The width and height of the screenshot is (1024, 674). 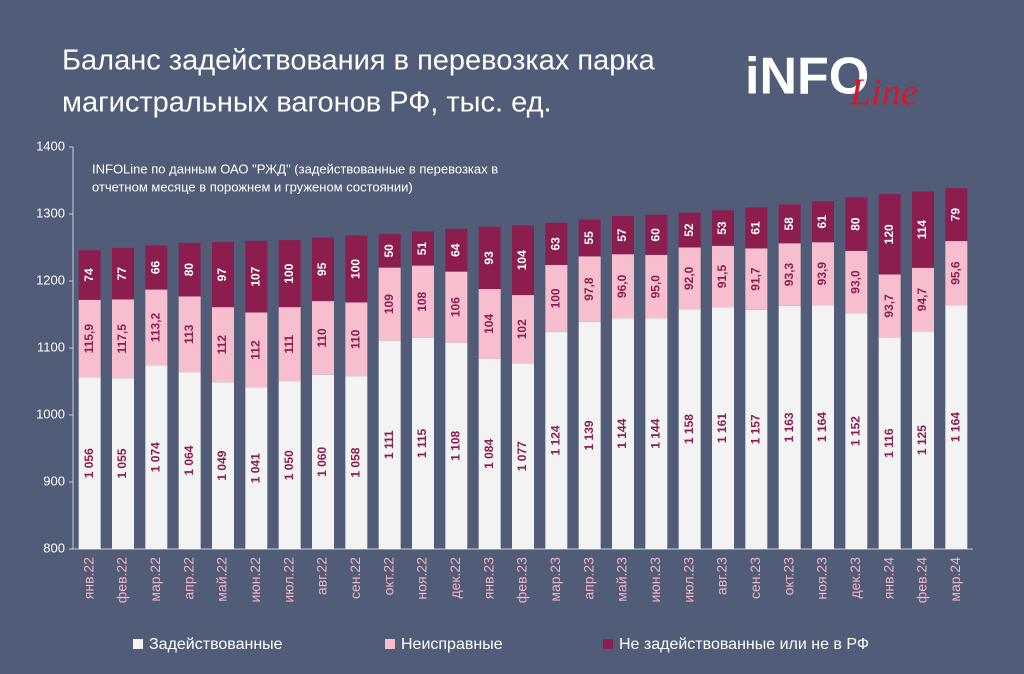 I want to click on value-label: 93,3, so click(x=789, y=275).